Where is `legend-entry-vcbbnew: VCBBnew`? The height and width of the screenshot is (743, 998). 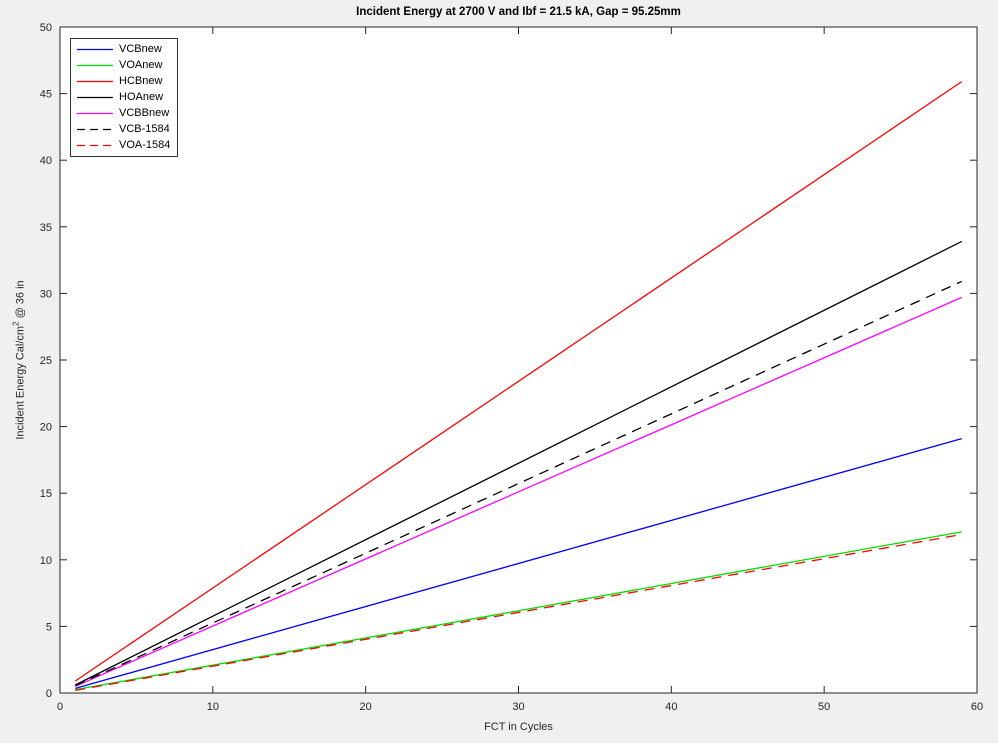
legend-entry-vcbbnew: VCBBnew is located at coordinates (126, 113).